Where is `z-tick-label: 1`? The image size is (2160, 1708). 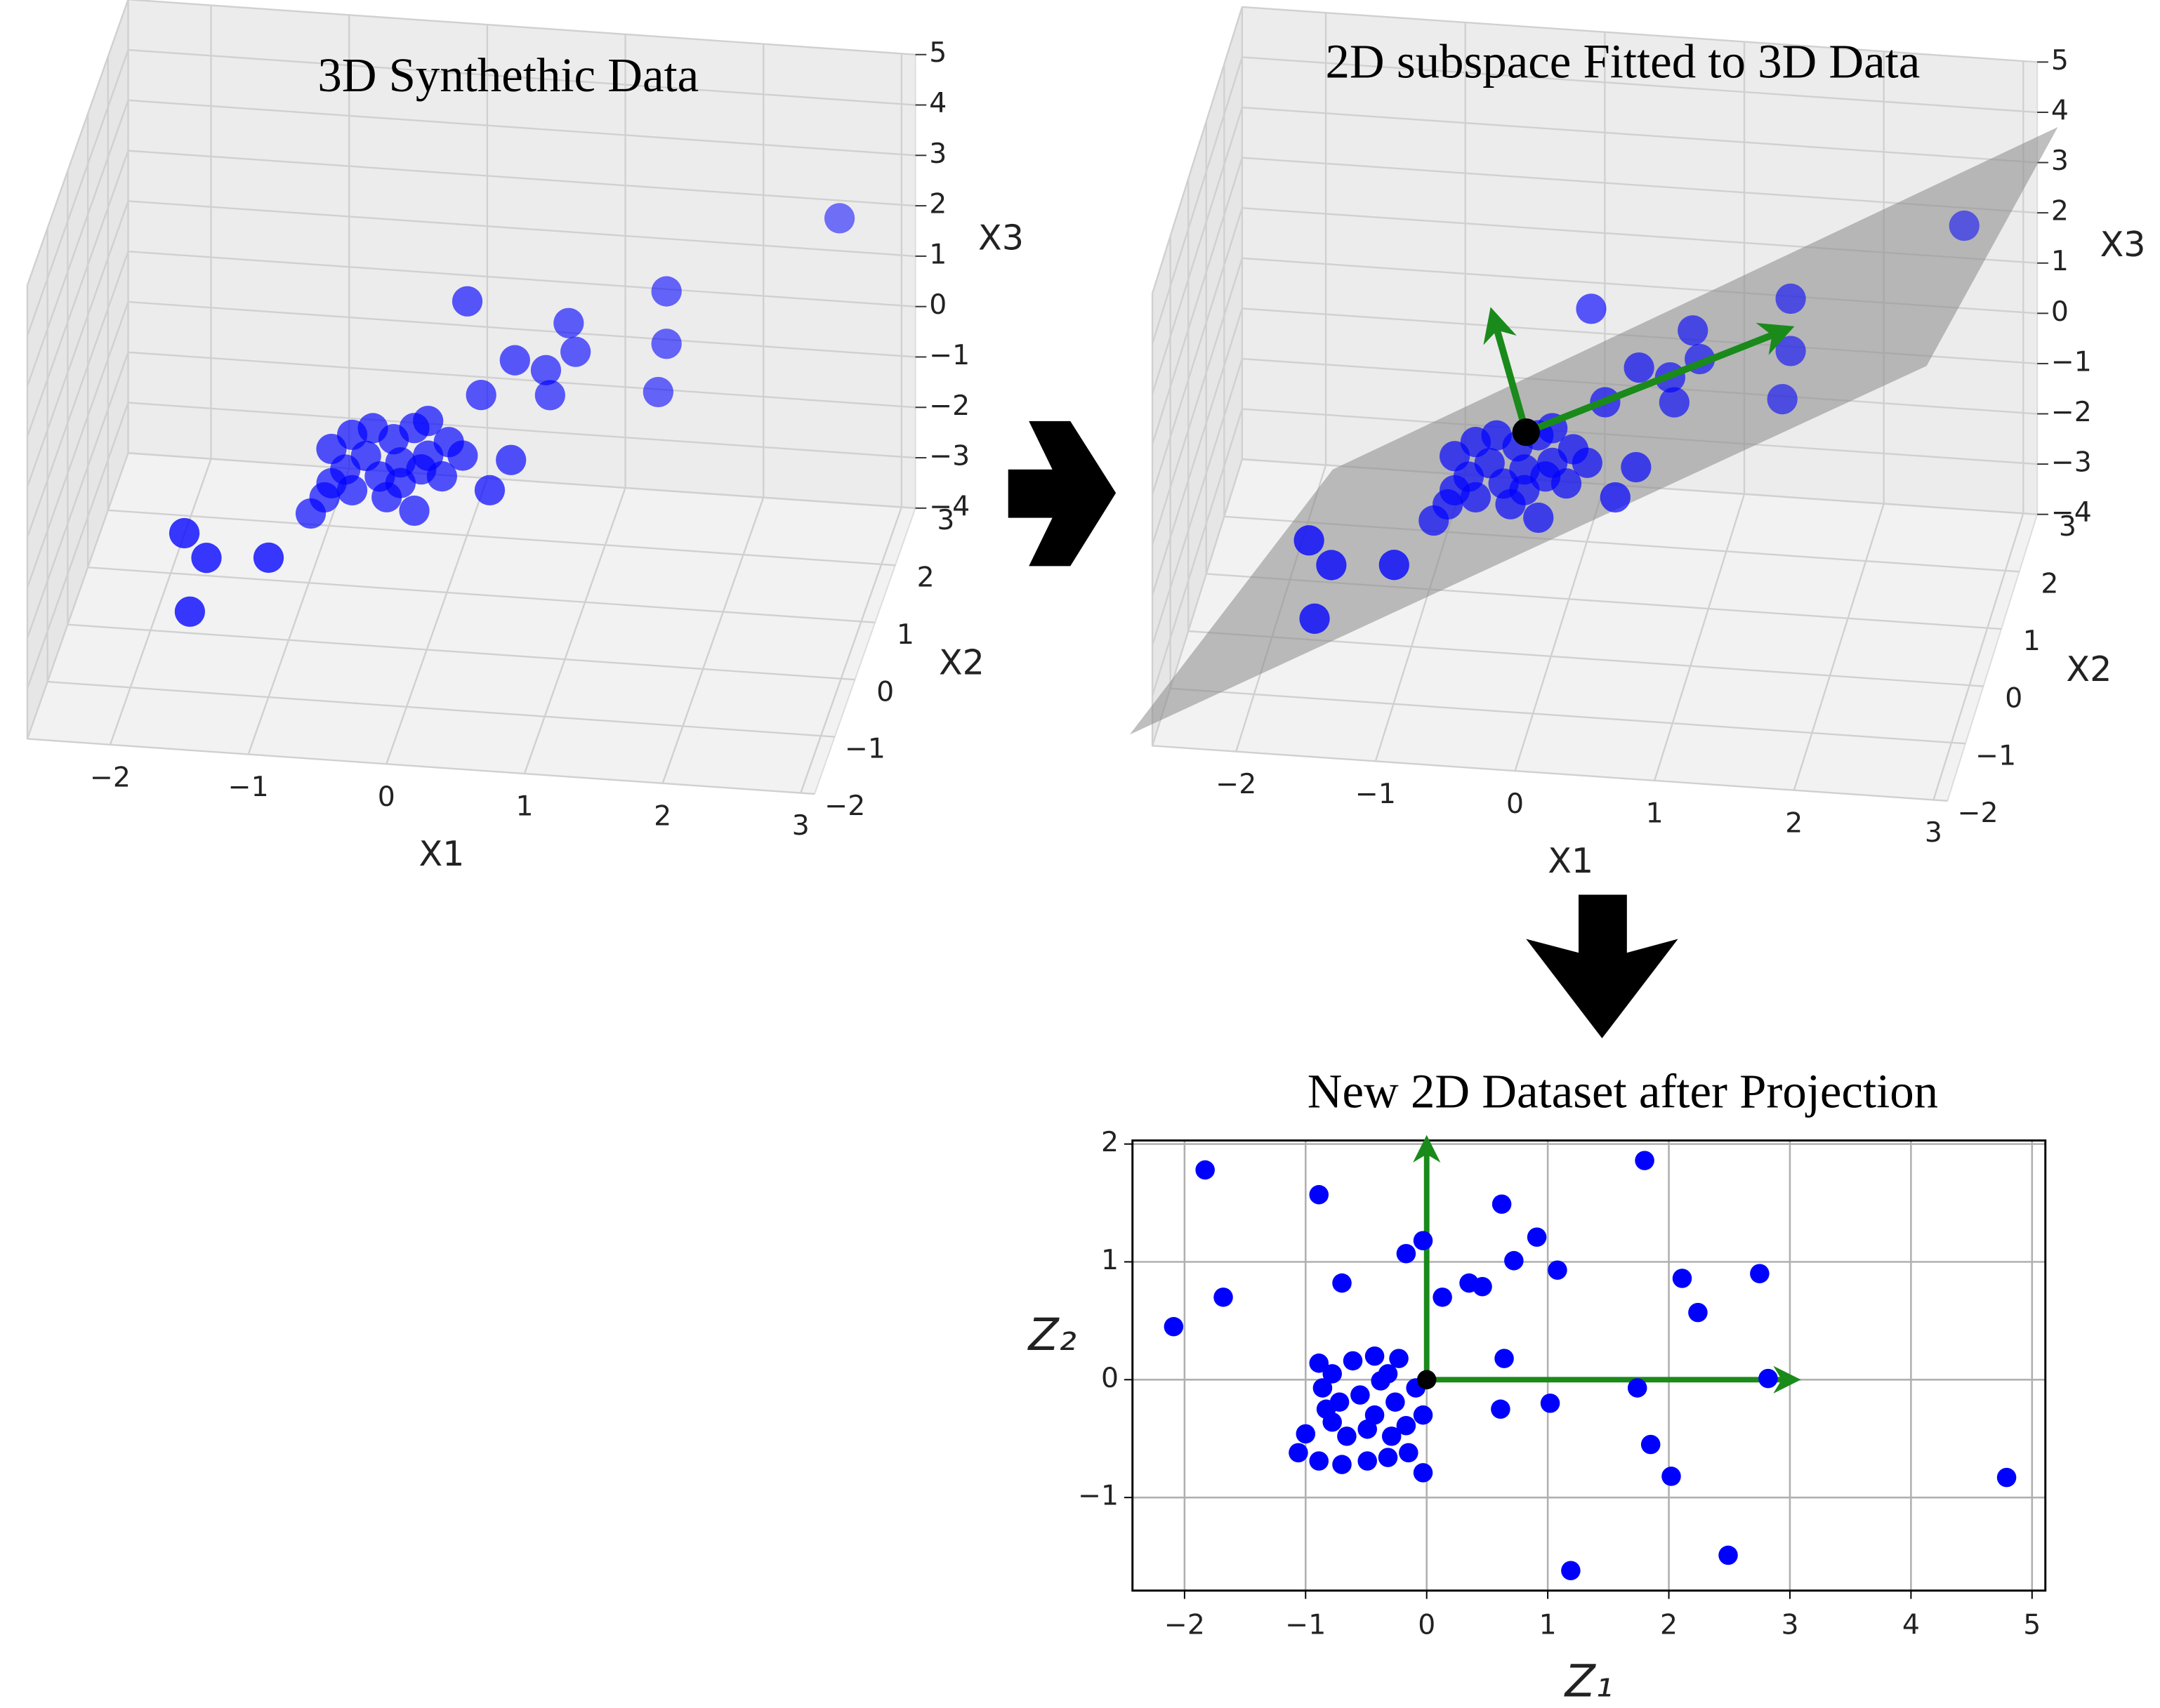
z-tick-label: 1 is located at coordinates (2060, 261).